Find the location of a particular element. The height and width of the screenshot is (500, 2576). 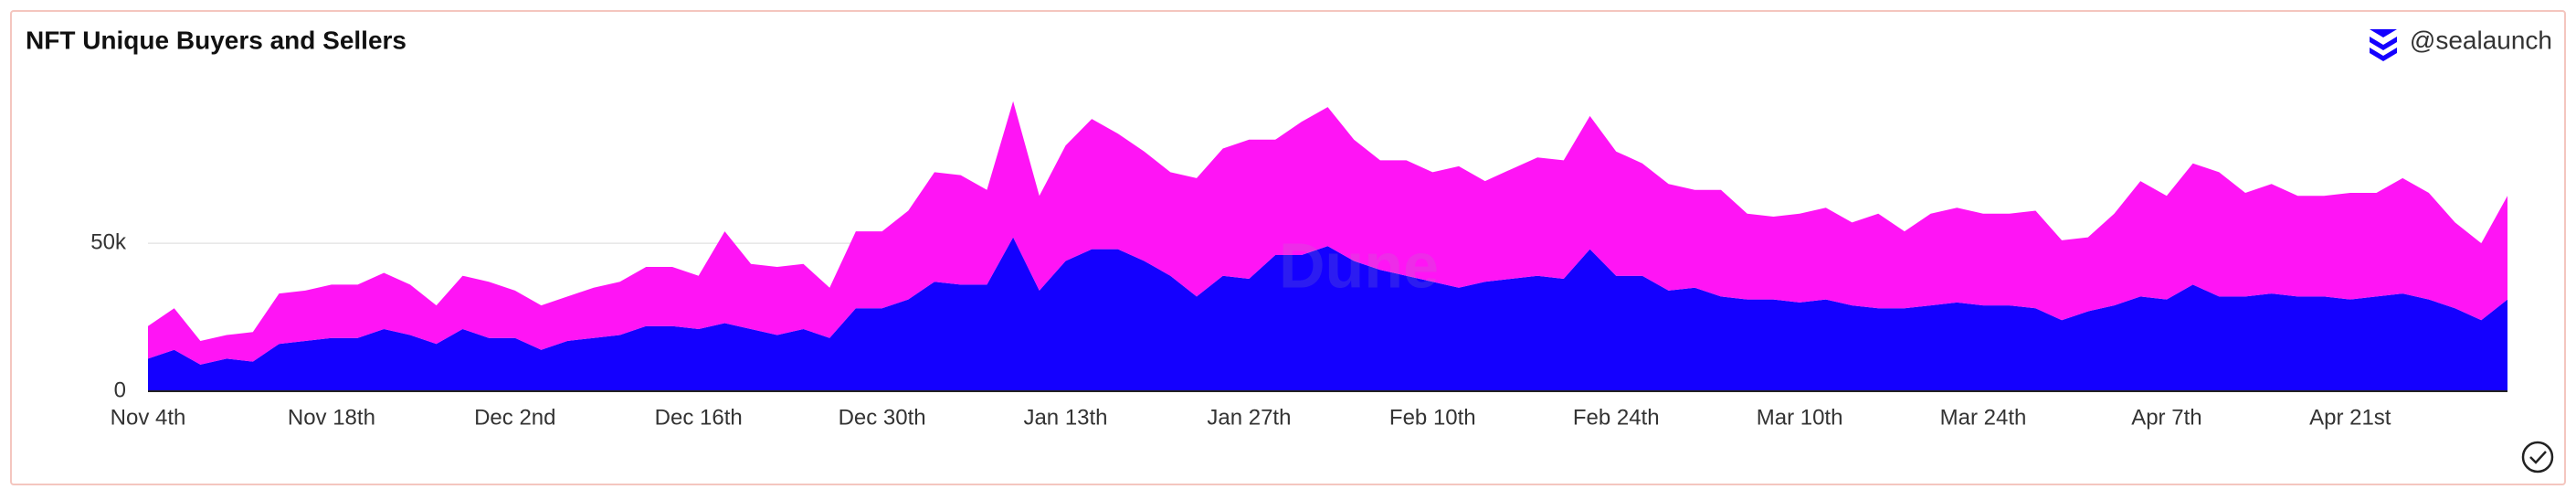

attribution: @sealaunch is located at coordinates (2481, 40).